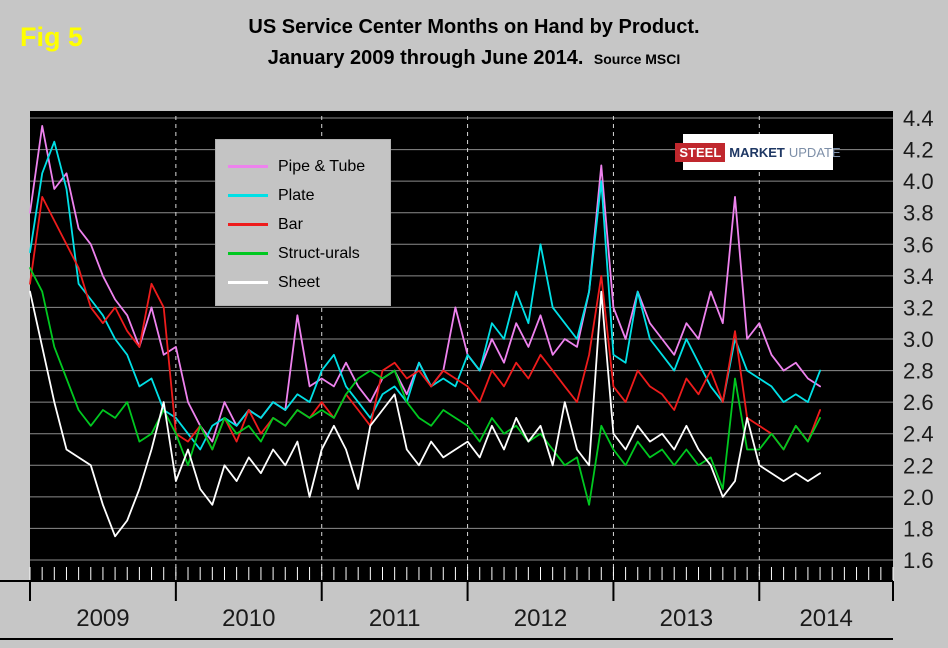  I want to click on x-axis-year-labels: 2009 2010 2011 2012 2013 2014, so click(464, 618).